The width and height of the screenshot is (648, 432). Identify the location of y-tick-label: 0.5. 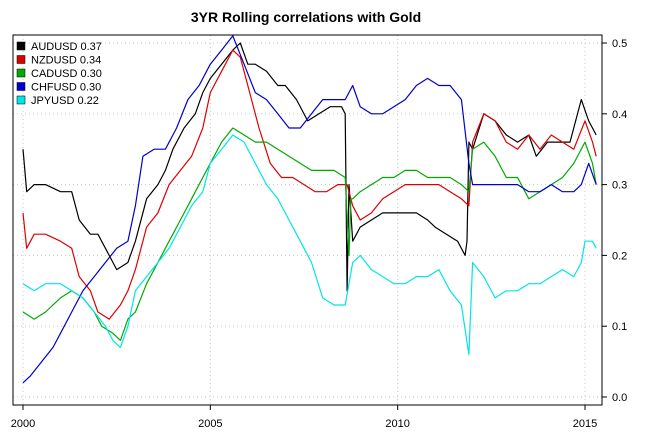
(619, 44).